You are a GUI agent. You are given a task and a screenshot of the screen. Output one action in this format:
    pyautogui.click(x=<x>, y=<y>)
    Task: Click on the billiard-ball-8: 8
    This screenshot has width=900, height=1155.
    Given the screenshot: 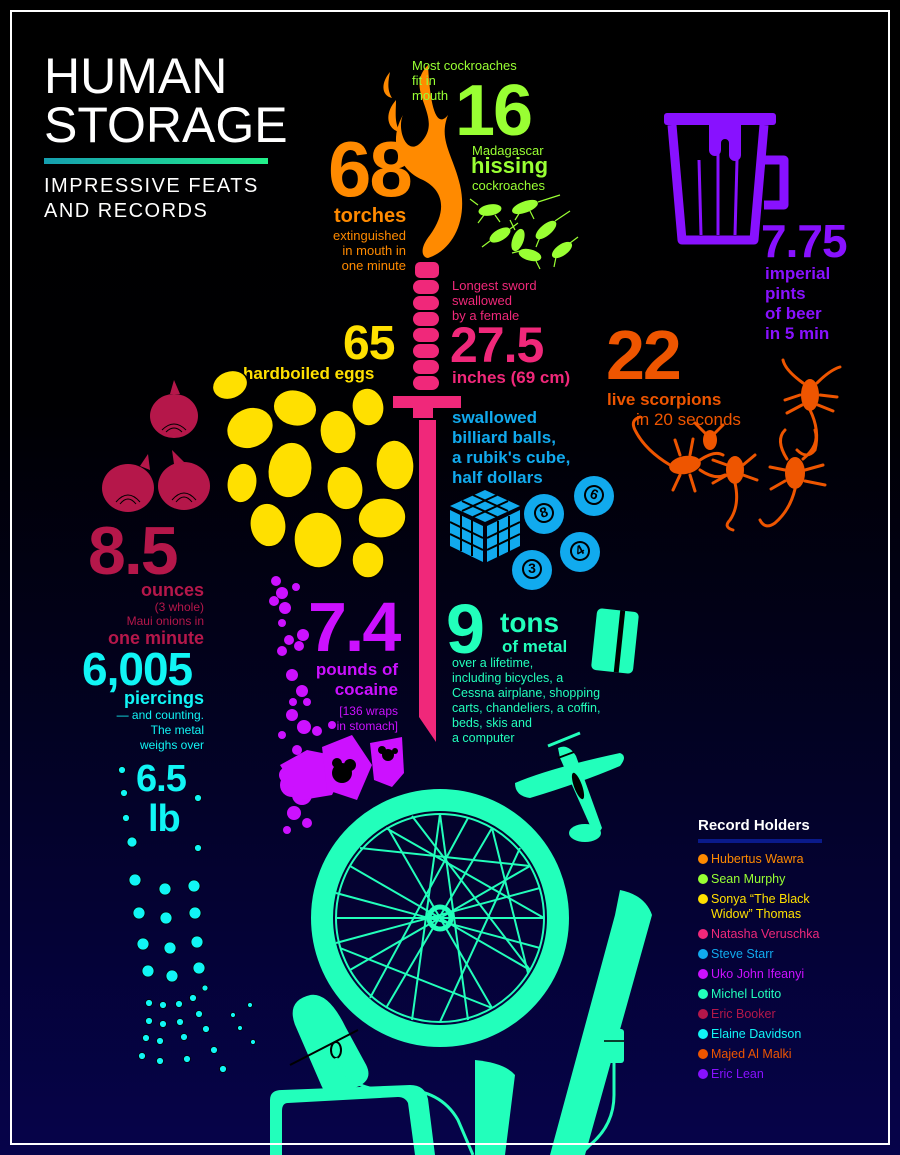 What is the action you would take?
    pyautogui.click(x=544, y=514)
    